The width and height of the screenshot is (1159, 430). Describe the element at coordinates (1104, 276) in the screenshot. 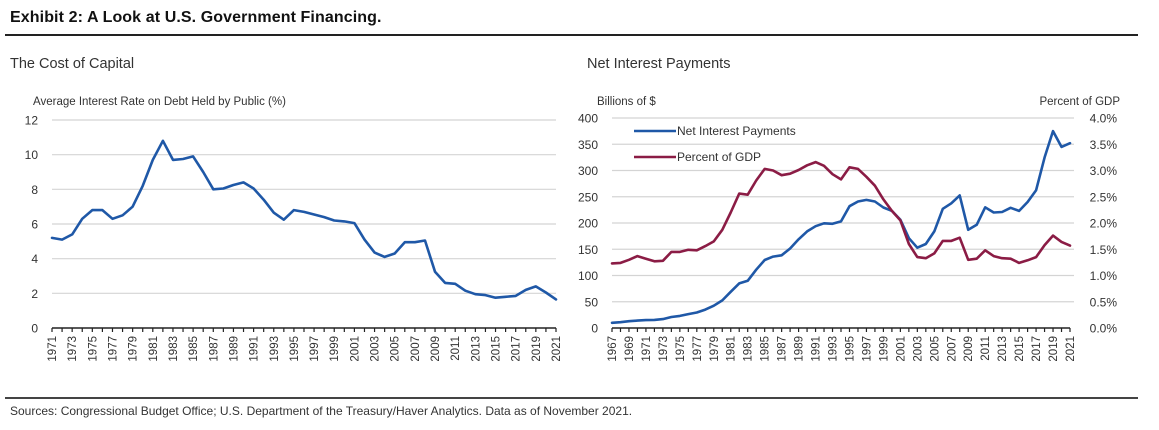

I see `y2-tick-label: 1.0%` at that location.